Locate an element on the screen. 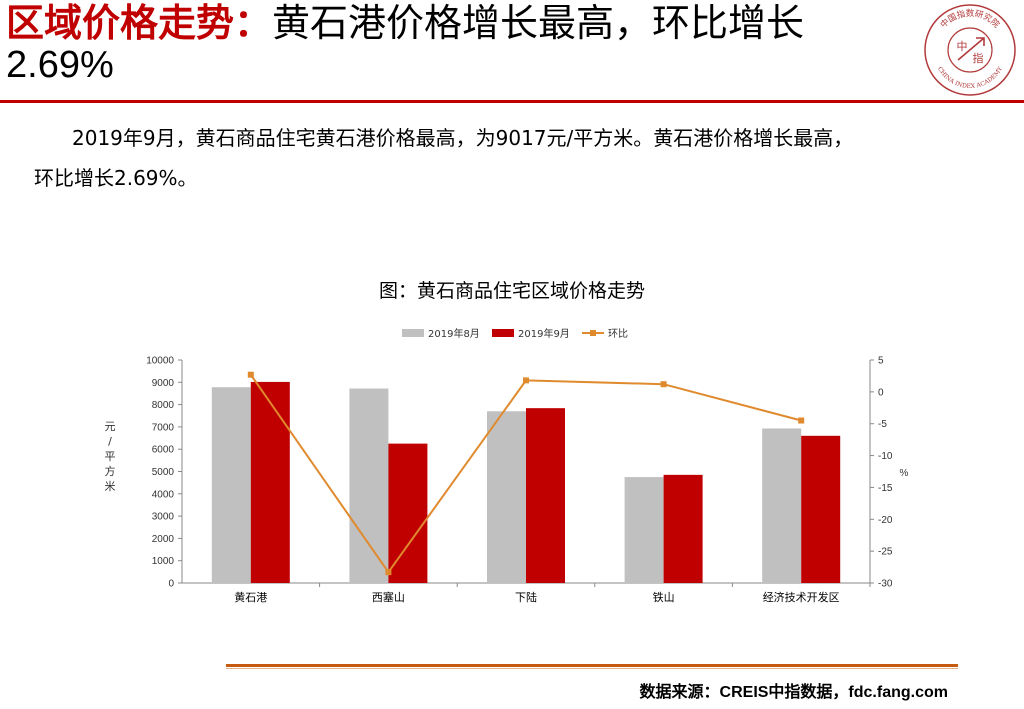  y-tick-label: 4000 is located at coordinates (163, 494).